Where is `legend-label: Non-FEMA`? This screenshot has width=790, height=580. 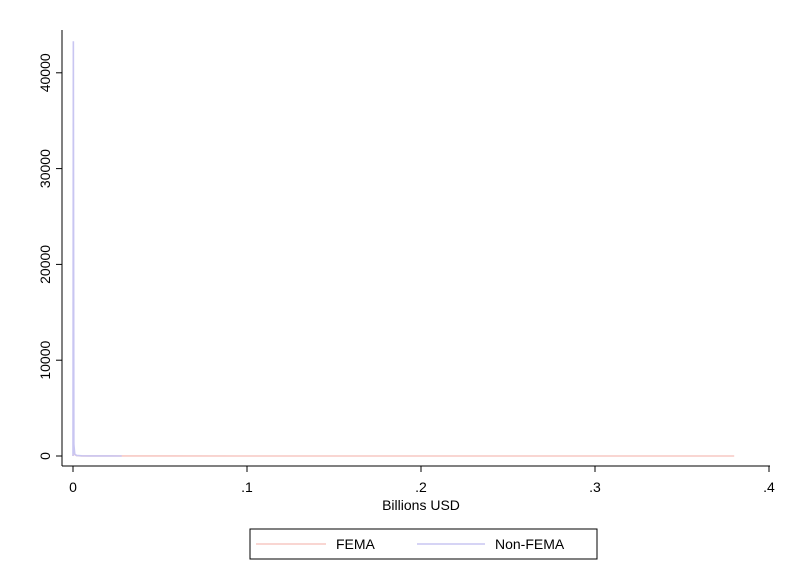
legend-label: Non-FEMA is located at coordinates (530, 544).